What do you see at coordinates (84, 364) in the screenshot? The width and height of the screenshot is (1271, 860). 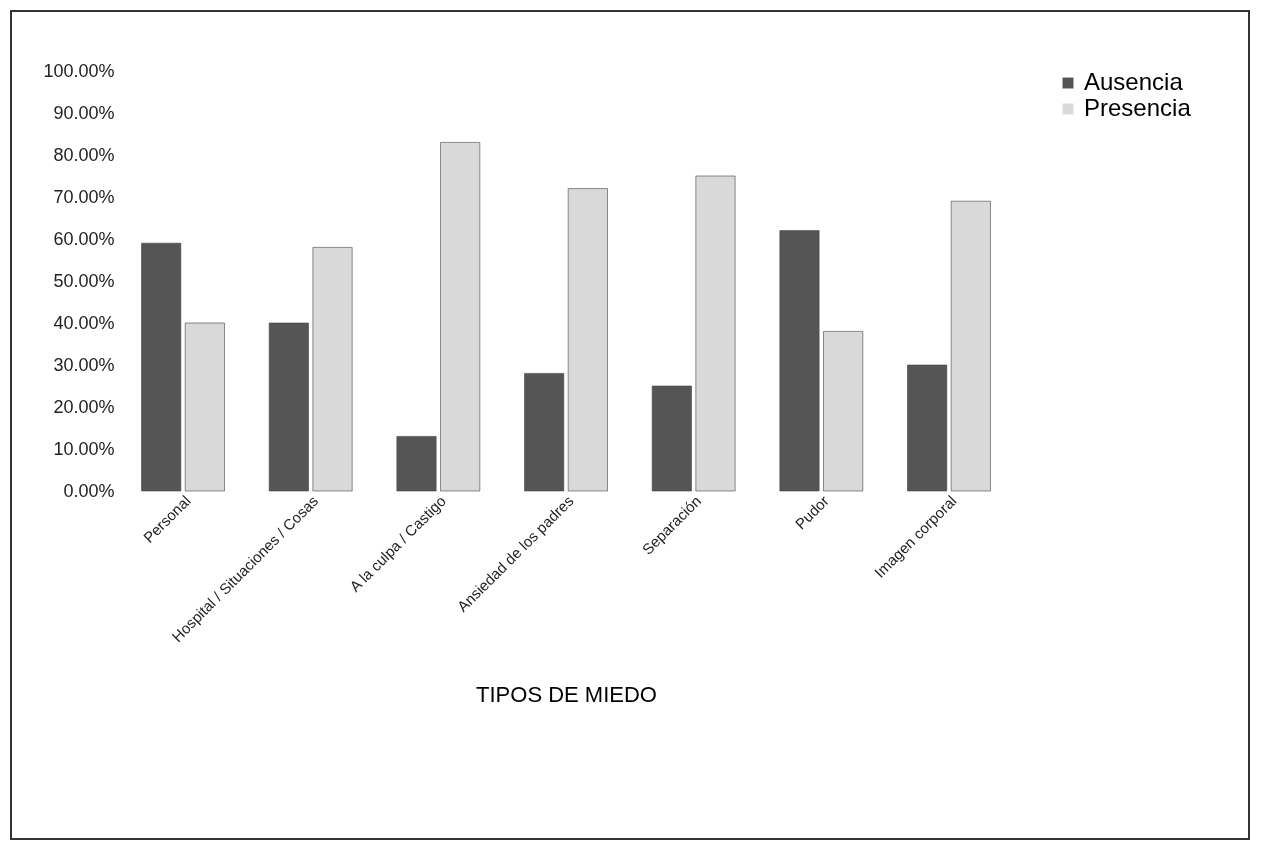 I see `y-tick-label: 30.00%` at bounding box center [84, 364].